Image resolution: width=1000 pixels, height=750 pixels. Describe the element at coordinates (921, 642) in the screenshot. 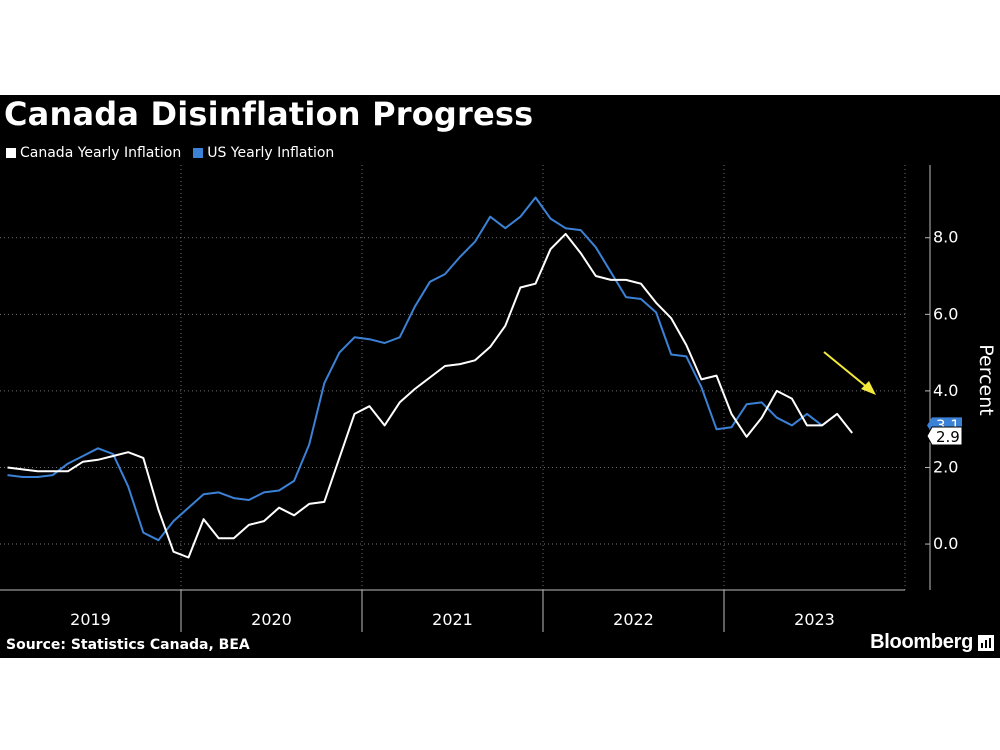

I see `brand-name: Bloomberg` at that location.